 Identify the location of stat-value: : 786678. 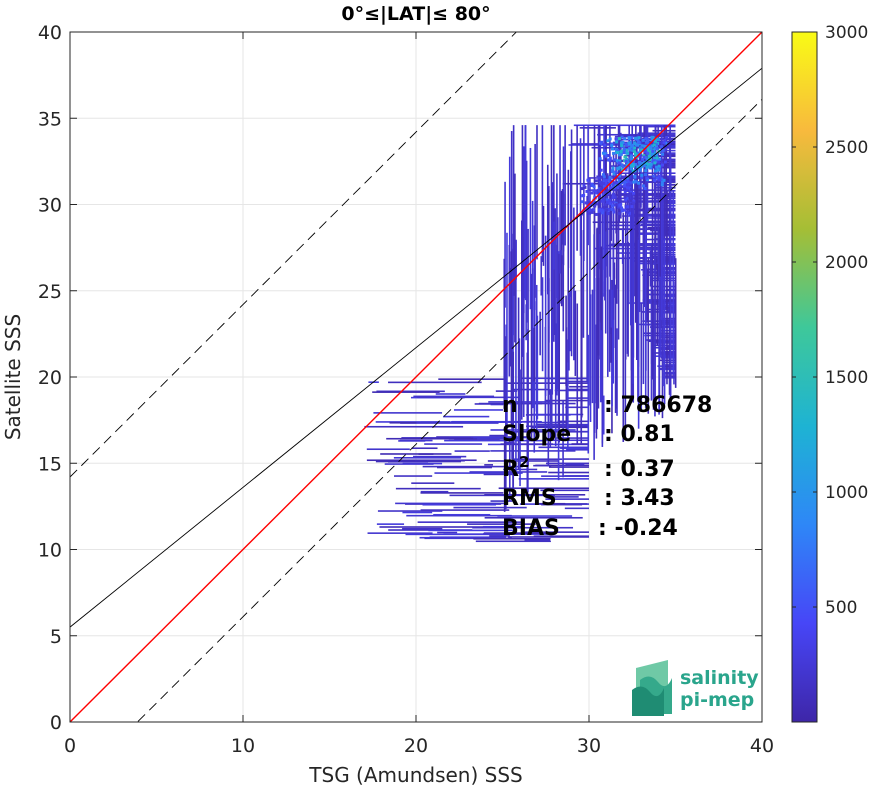
(658, 405).